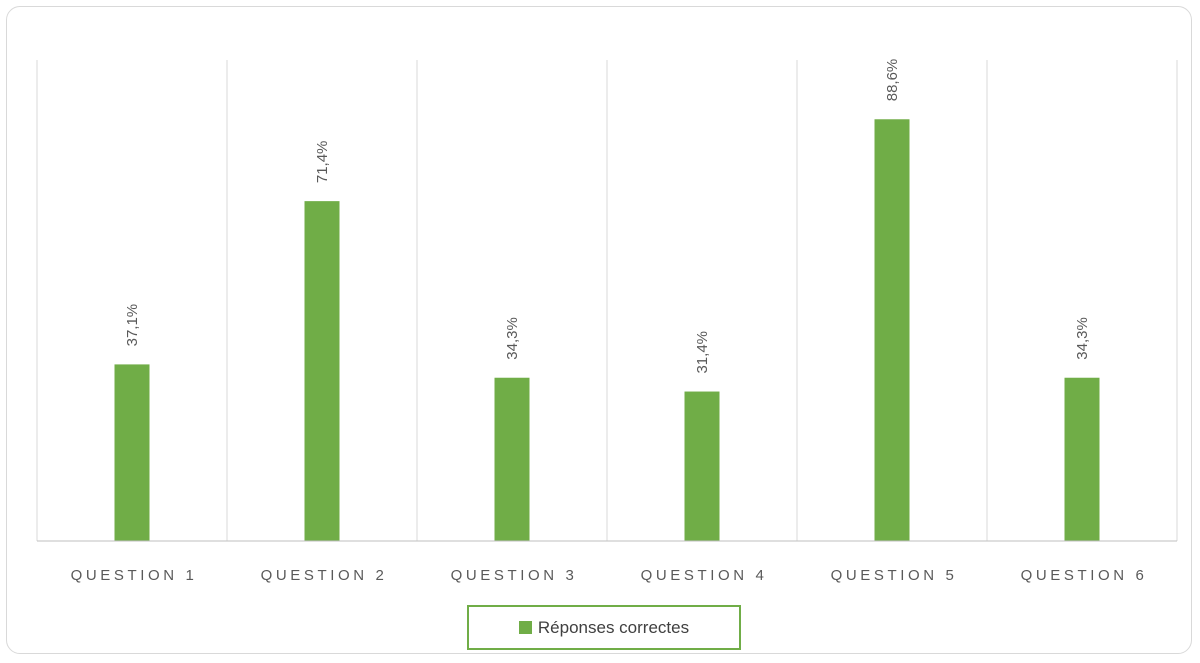  What do you see at coordinates (702, 352) in the screenshot?
I see `data-label-question-4: 31,4%` at bounding box center [702, 352].